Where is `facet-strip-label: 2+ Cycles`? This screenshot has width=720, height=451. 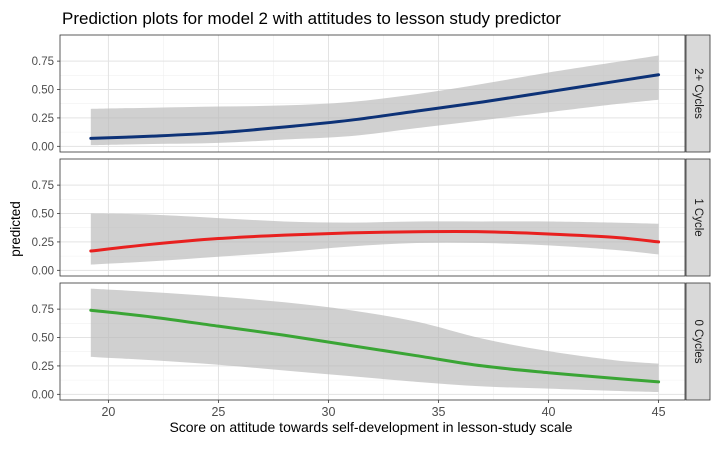 facet-strip-label: 2+ Cycles is located at coordinates (698, 93).